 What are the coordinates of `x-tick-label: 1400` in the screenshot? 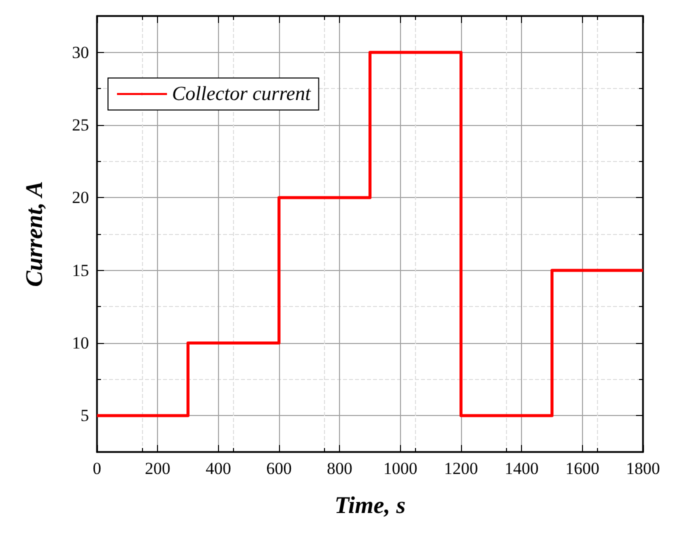 It's located at (521, 468).